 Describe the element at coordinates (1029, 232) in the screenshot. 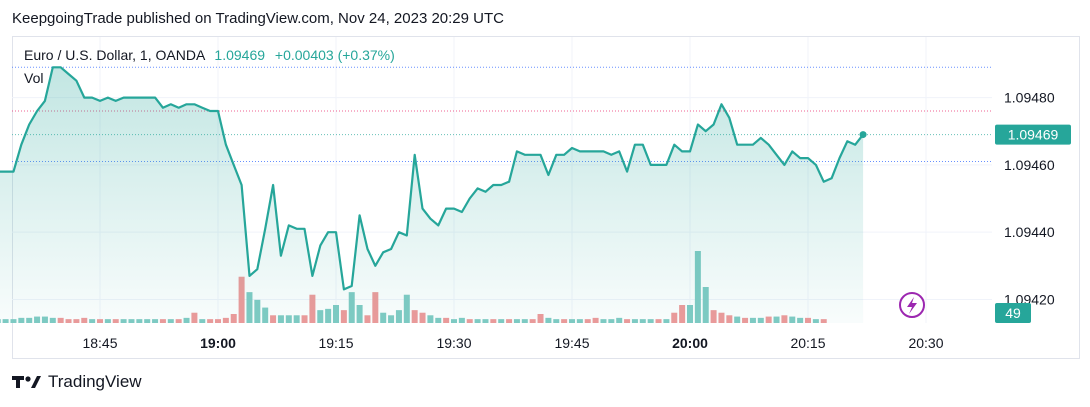

I see `y-tick-label: 1.09440` at that location.